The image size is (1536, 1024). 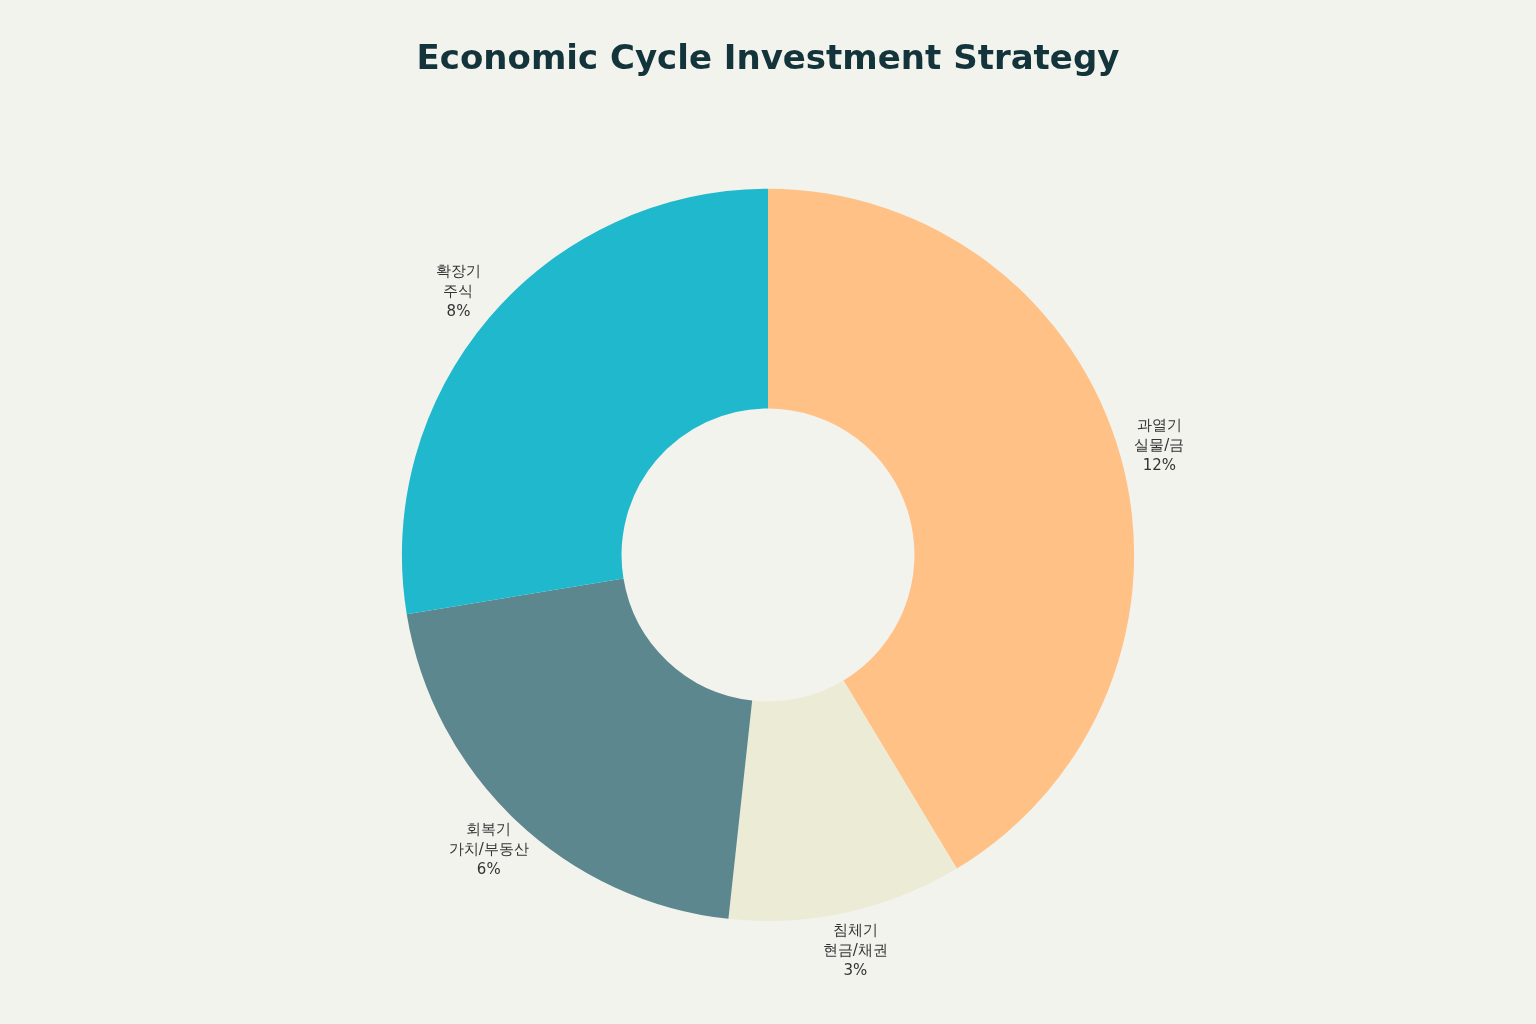 What do you see at coordinates (458, 310) in the screenshot?
I see `data-label: 8%` at bounding box center [458, 310].